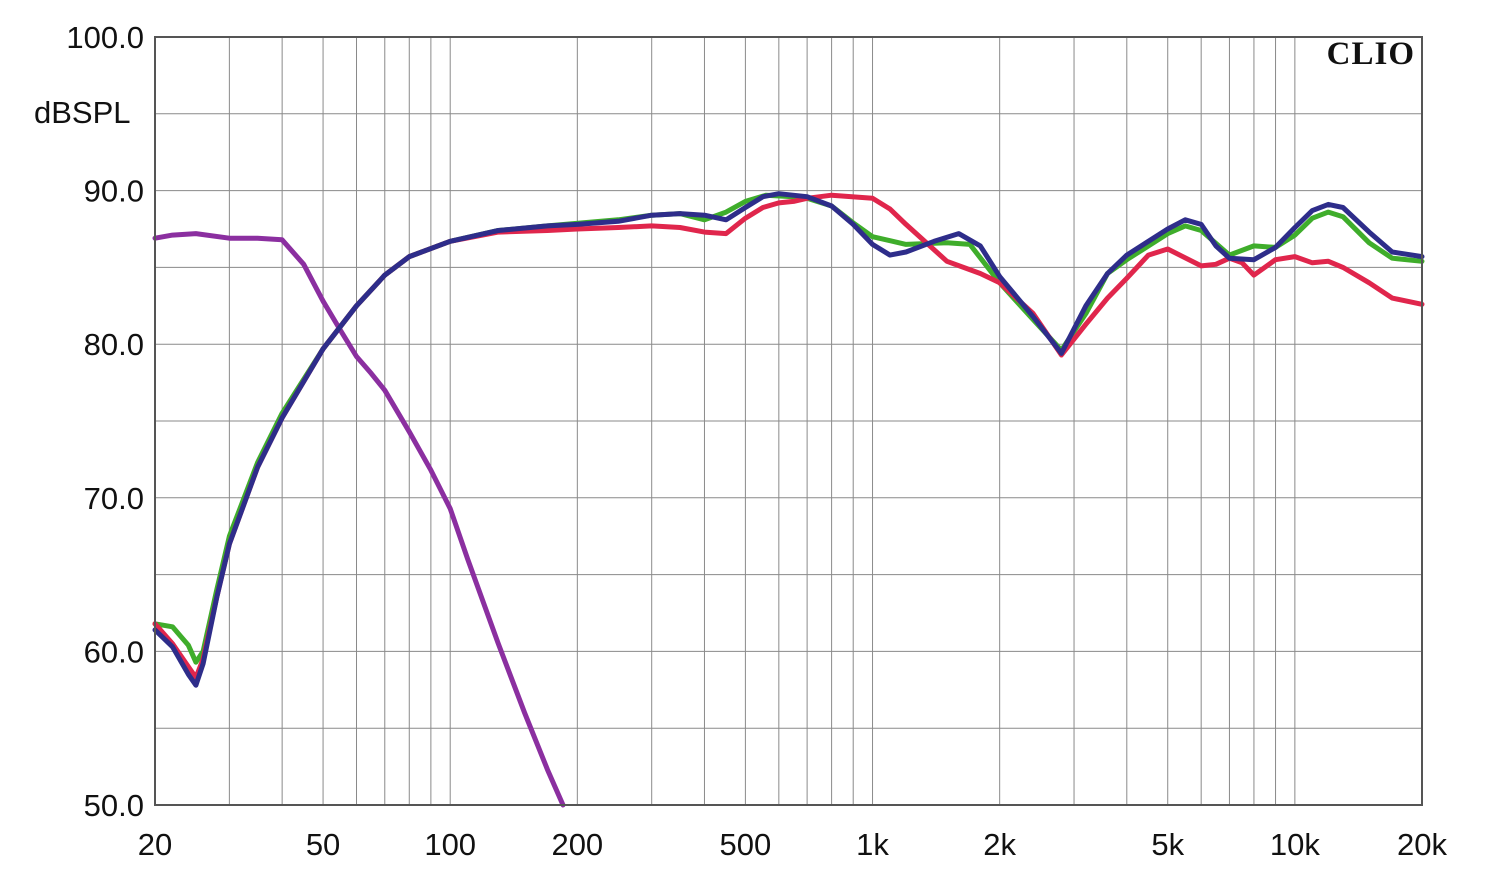 This screenshot has height=877, width=1500. Describe the element at coordinates (105, 421) in the screenshot. I see `y-axis-tick-labels: 100.0 90.0 80.0 70.0 60.0 50.0` at that location.